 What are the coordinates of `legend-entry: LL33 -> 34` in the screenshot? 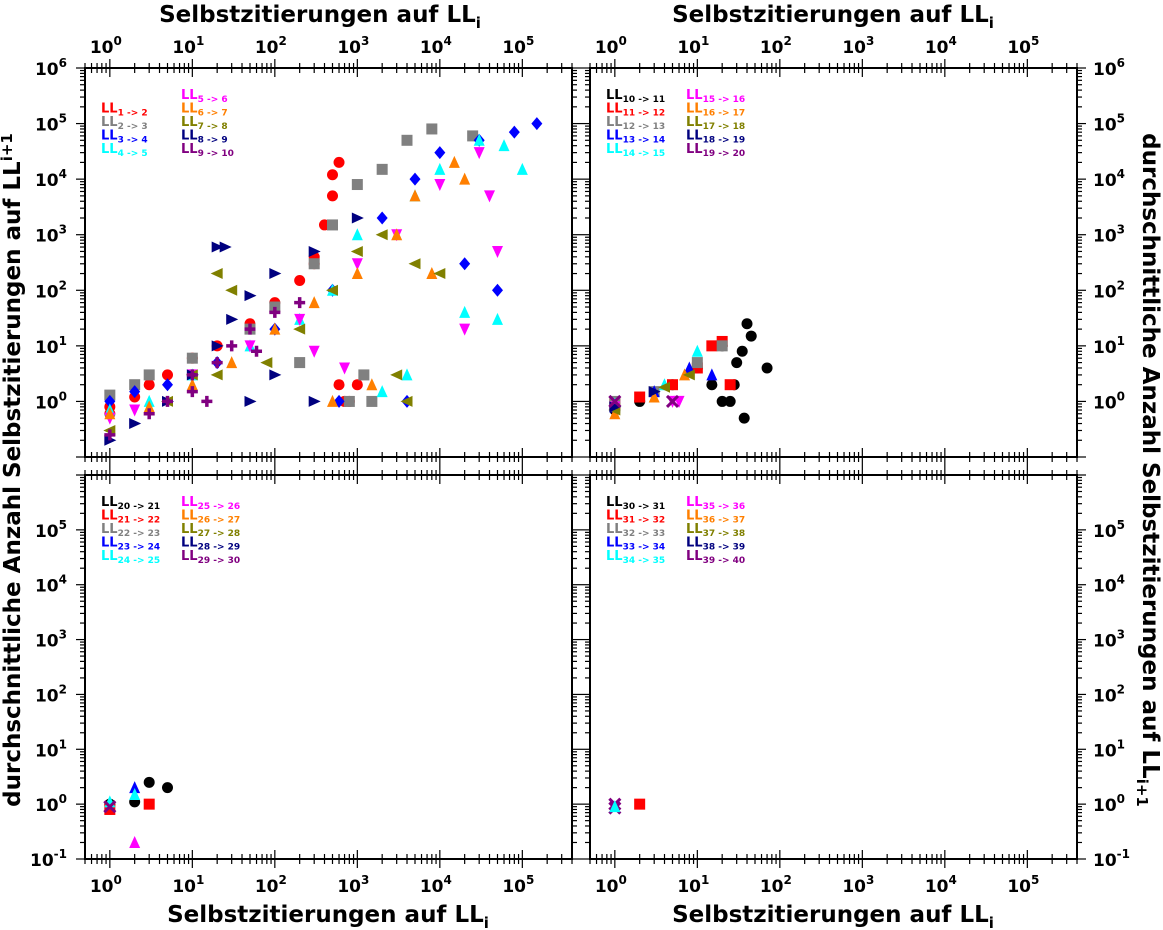 It's located at (635, 544).